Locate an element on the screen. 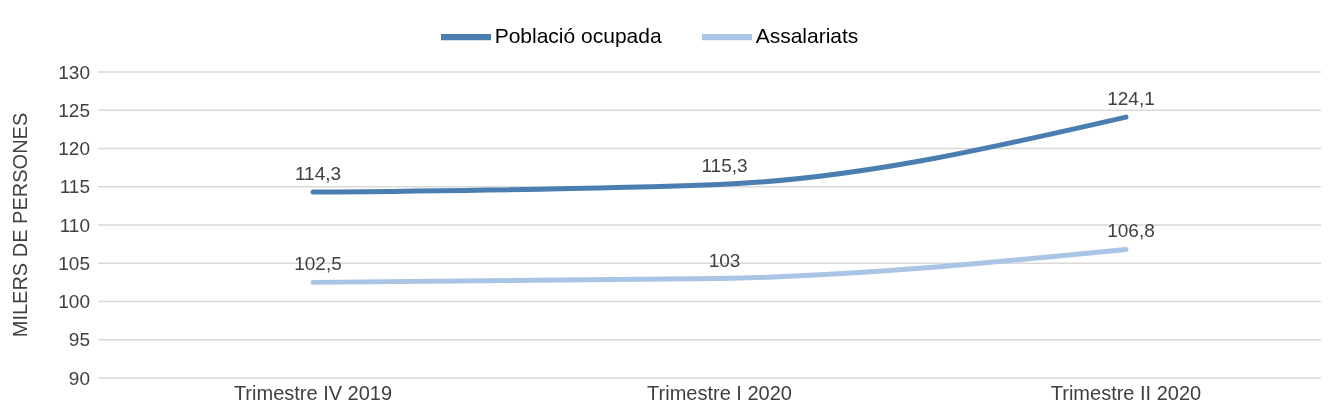 The width and height of the screenshot is (1339, 418). y-tick-label: 100 is located at coordinates (74, 302).